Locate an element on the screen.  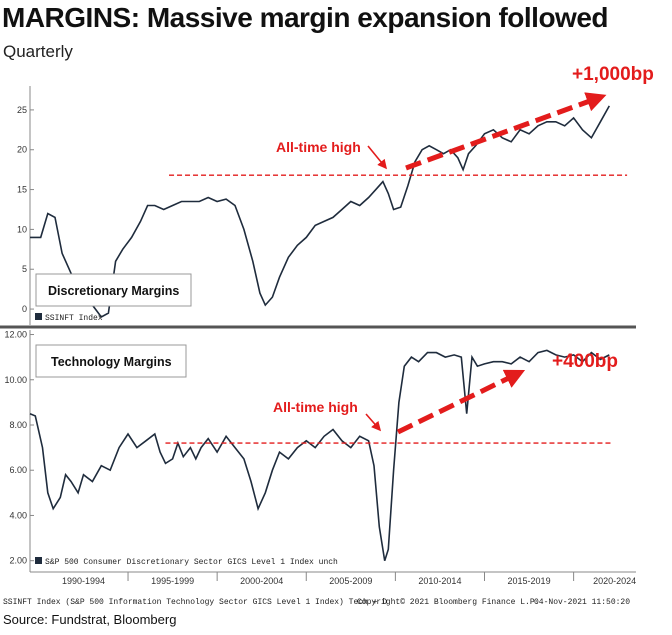
top-legend-text: SSINFT Index is located at coordinates (74, 318).